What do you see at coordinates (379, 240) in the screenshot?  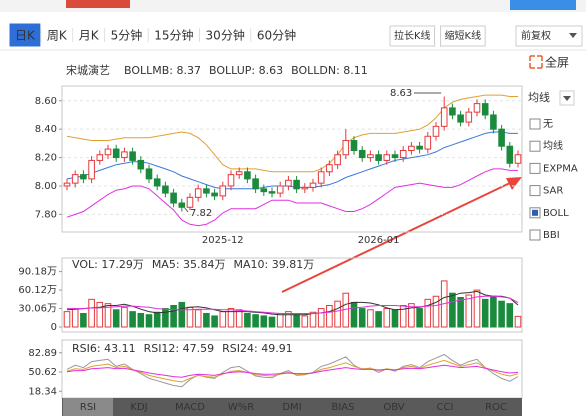 I see `x-tick-label: 2026-01` at bounding box center [379, 240].